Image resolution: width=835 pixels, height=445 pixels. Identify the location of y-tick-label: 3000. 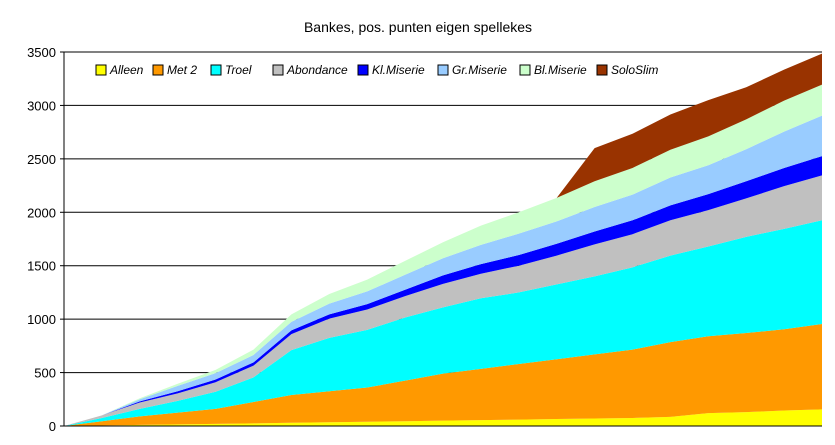
(41, 105).